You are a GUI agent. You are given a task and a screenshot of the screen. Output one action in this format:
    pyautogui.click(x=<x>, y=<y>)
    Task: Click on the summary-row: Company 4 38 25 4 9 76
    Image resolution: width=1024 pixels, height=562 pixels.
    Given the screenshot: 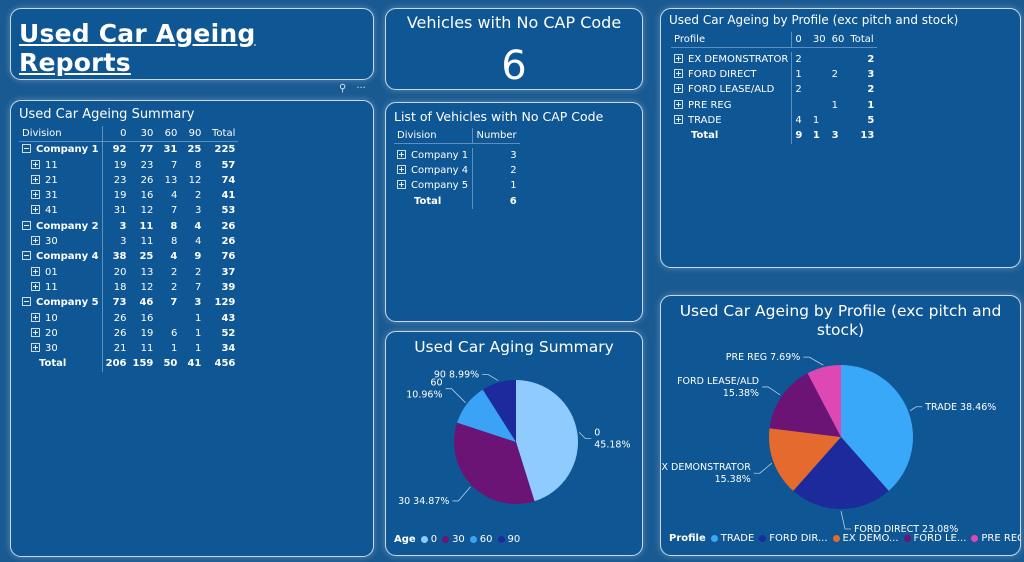 What is the action you would take?
    pyautogui.click(x=128, y=257)
    